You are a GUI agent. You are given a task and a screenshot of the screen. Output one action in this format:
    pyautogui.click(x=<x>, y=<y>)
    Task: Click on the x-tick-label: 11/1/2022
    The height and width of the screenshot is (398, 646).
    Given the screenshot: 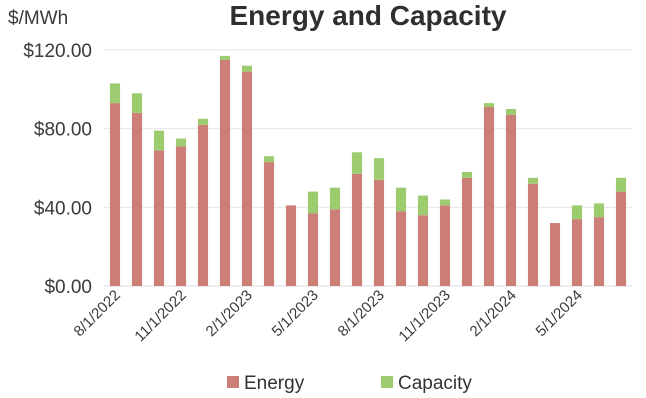 What is the action you would take?
    pyautogui.click(x=160, y=316)
    